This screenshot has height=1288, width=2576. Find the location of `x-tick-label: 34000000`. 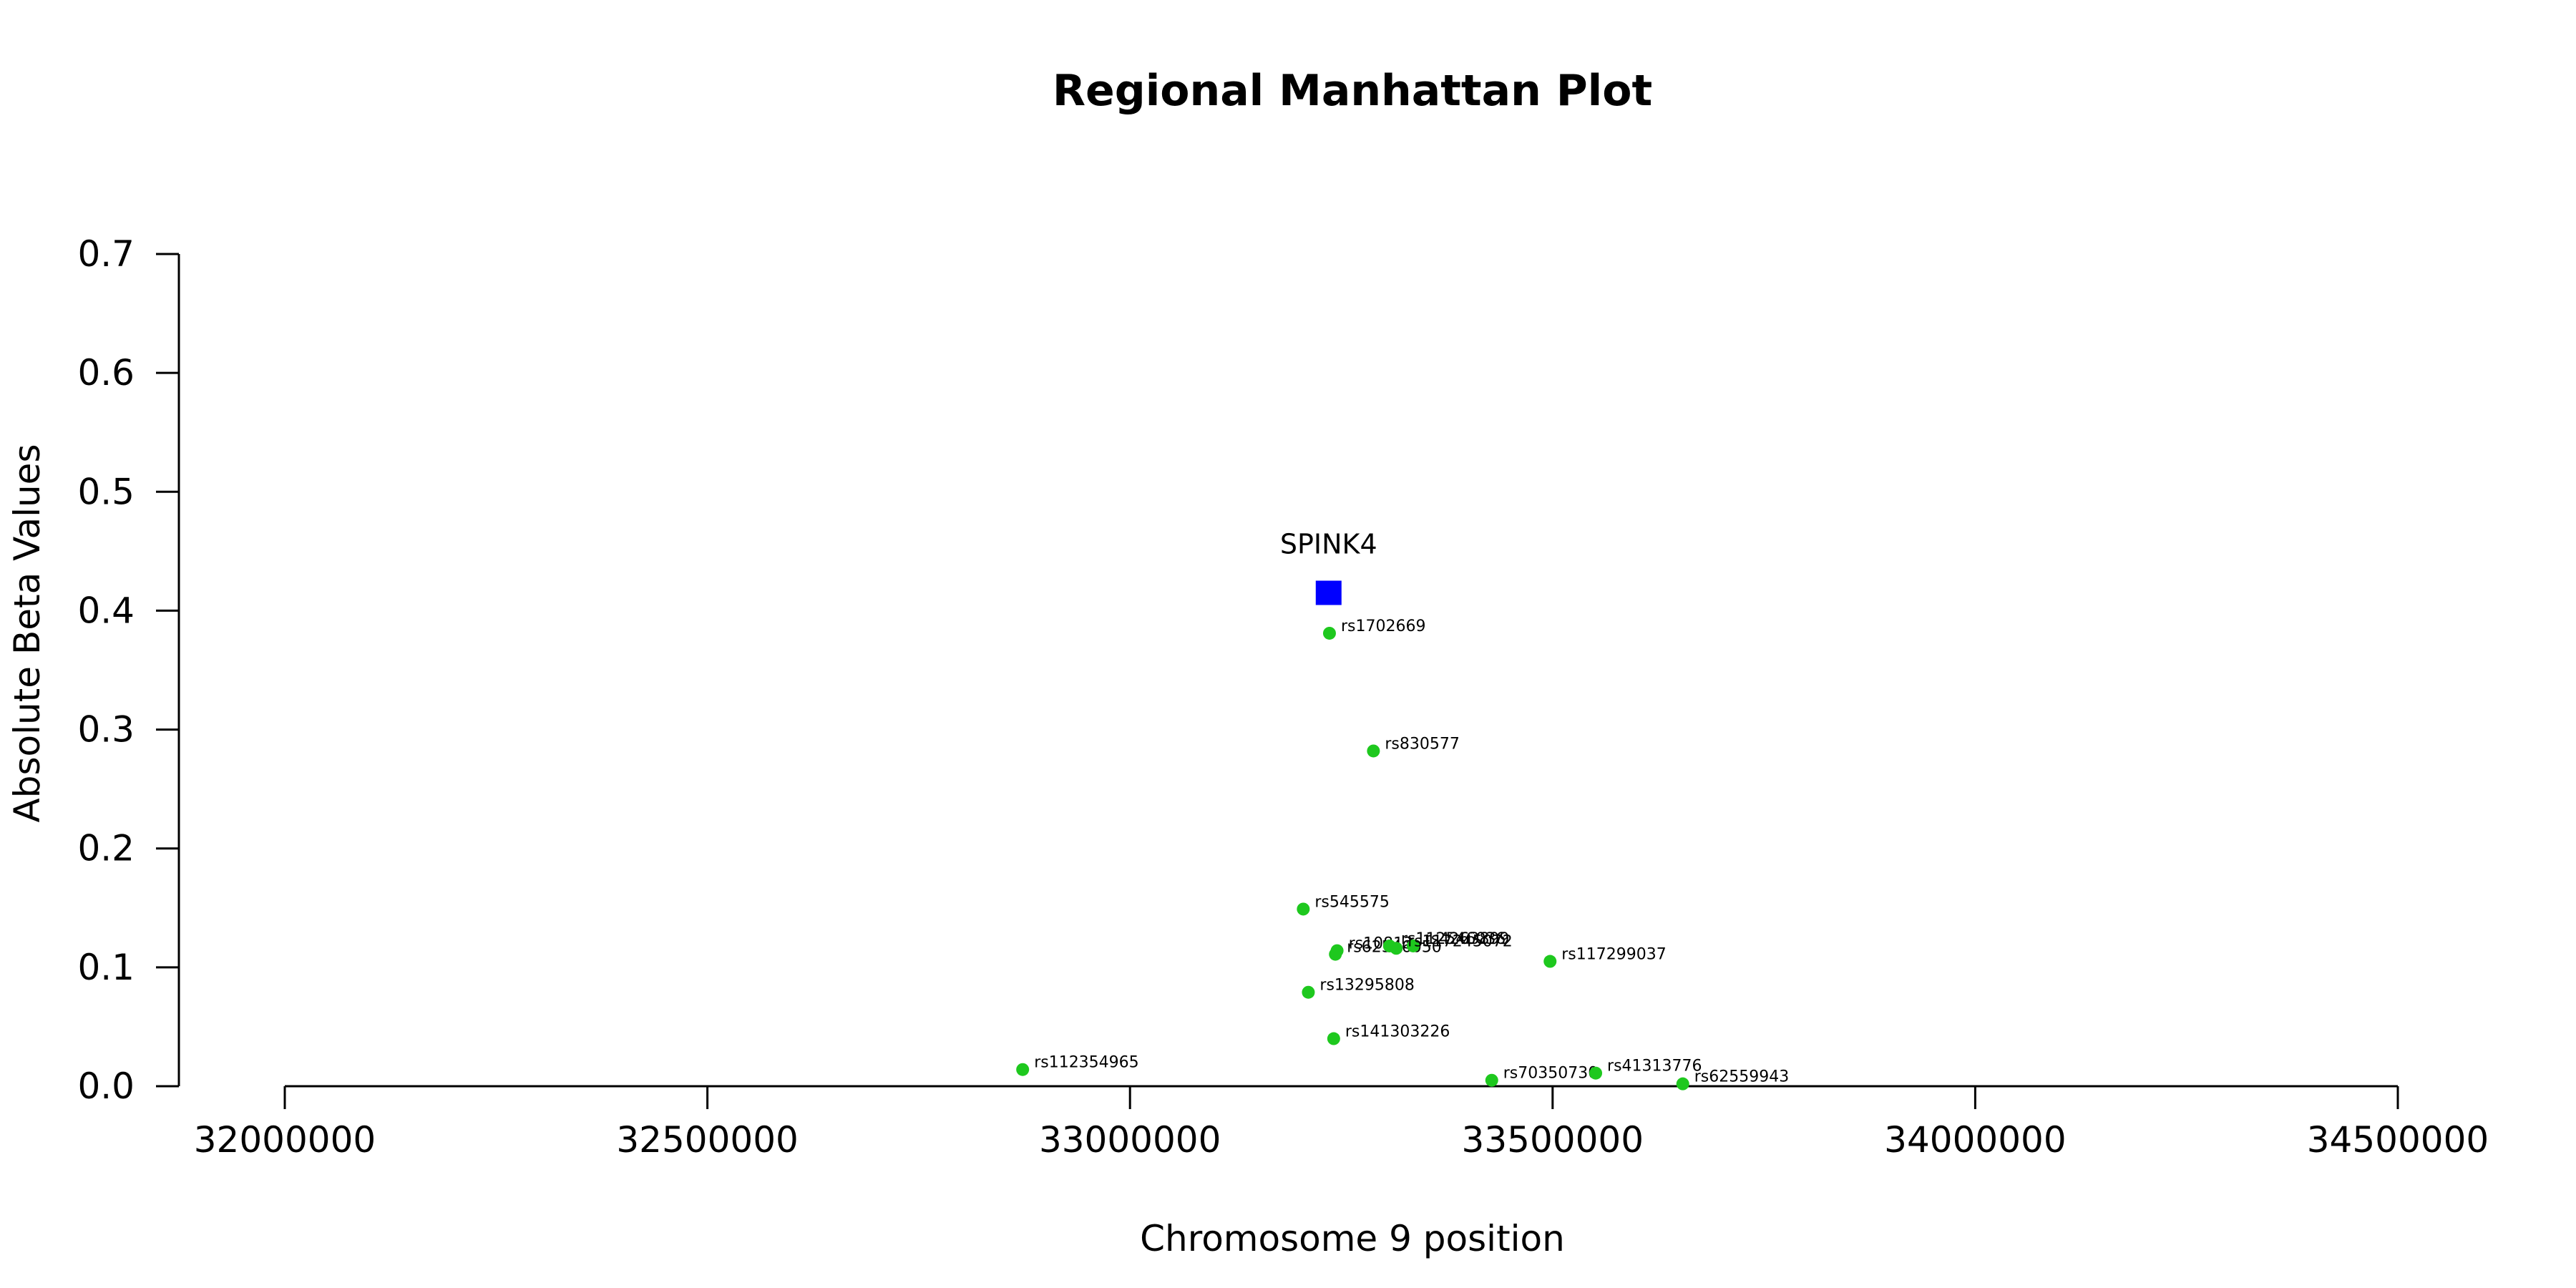

x-tick-label: 34000000 is located at coordinates (1975, 1140).